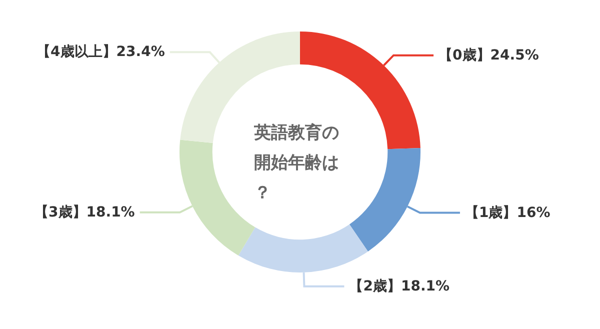  Describe the element at coordinates (488, 55) in the screenshot. I see `slice-label: 【0歳】24.5%` at that location.